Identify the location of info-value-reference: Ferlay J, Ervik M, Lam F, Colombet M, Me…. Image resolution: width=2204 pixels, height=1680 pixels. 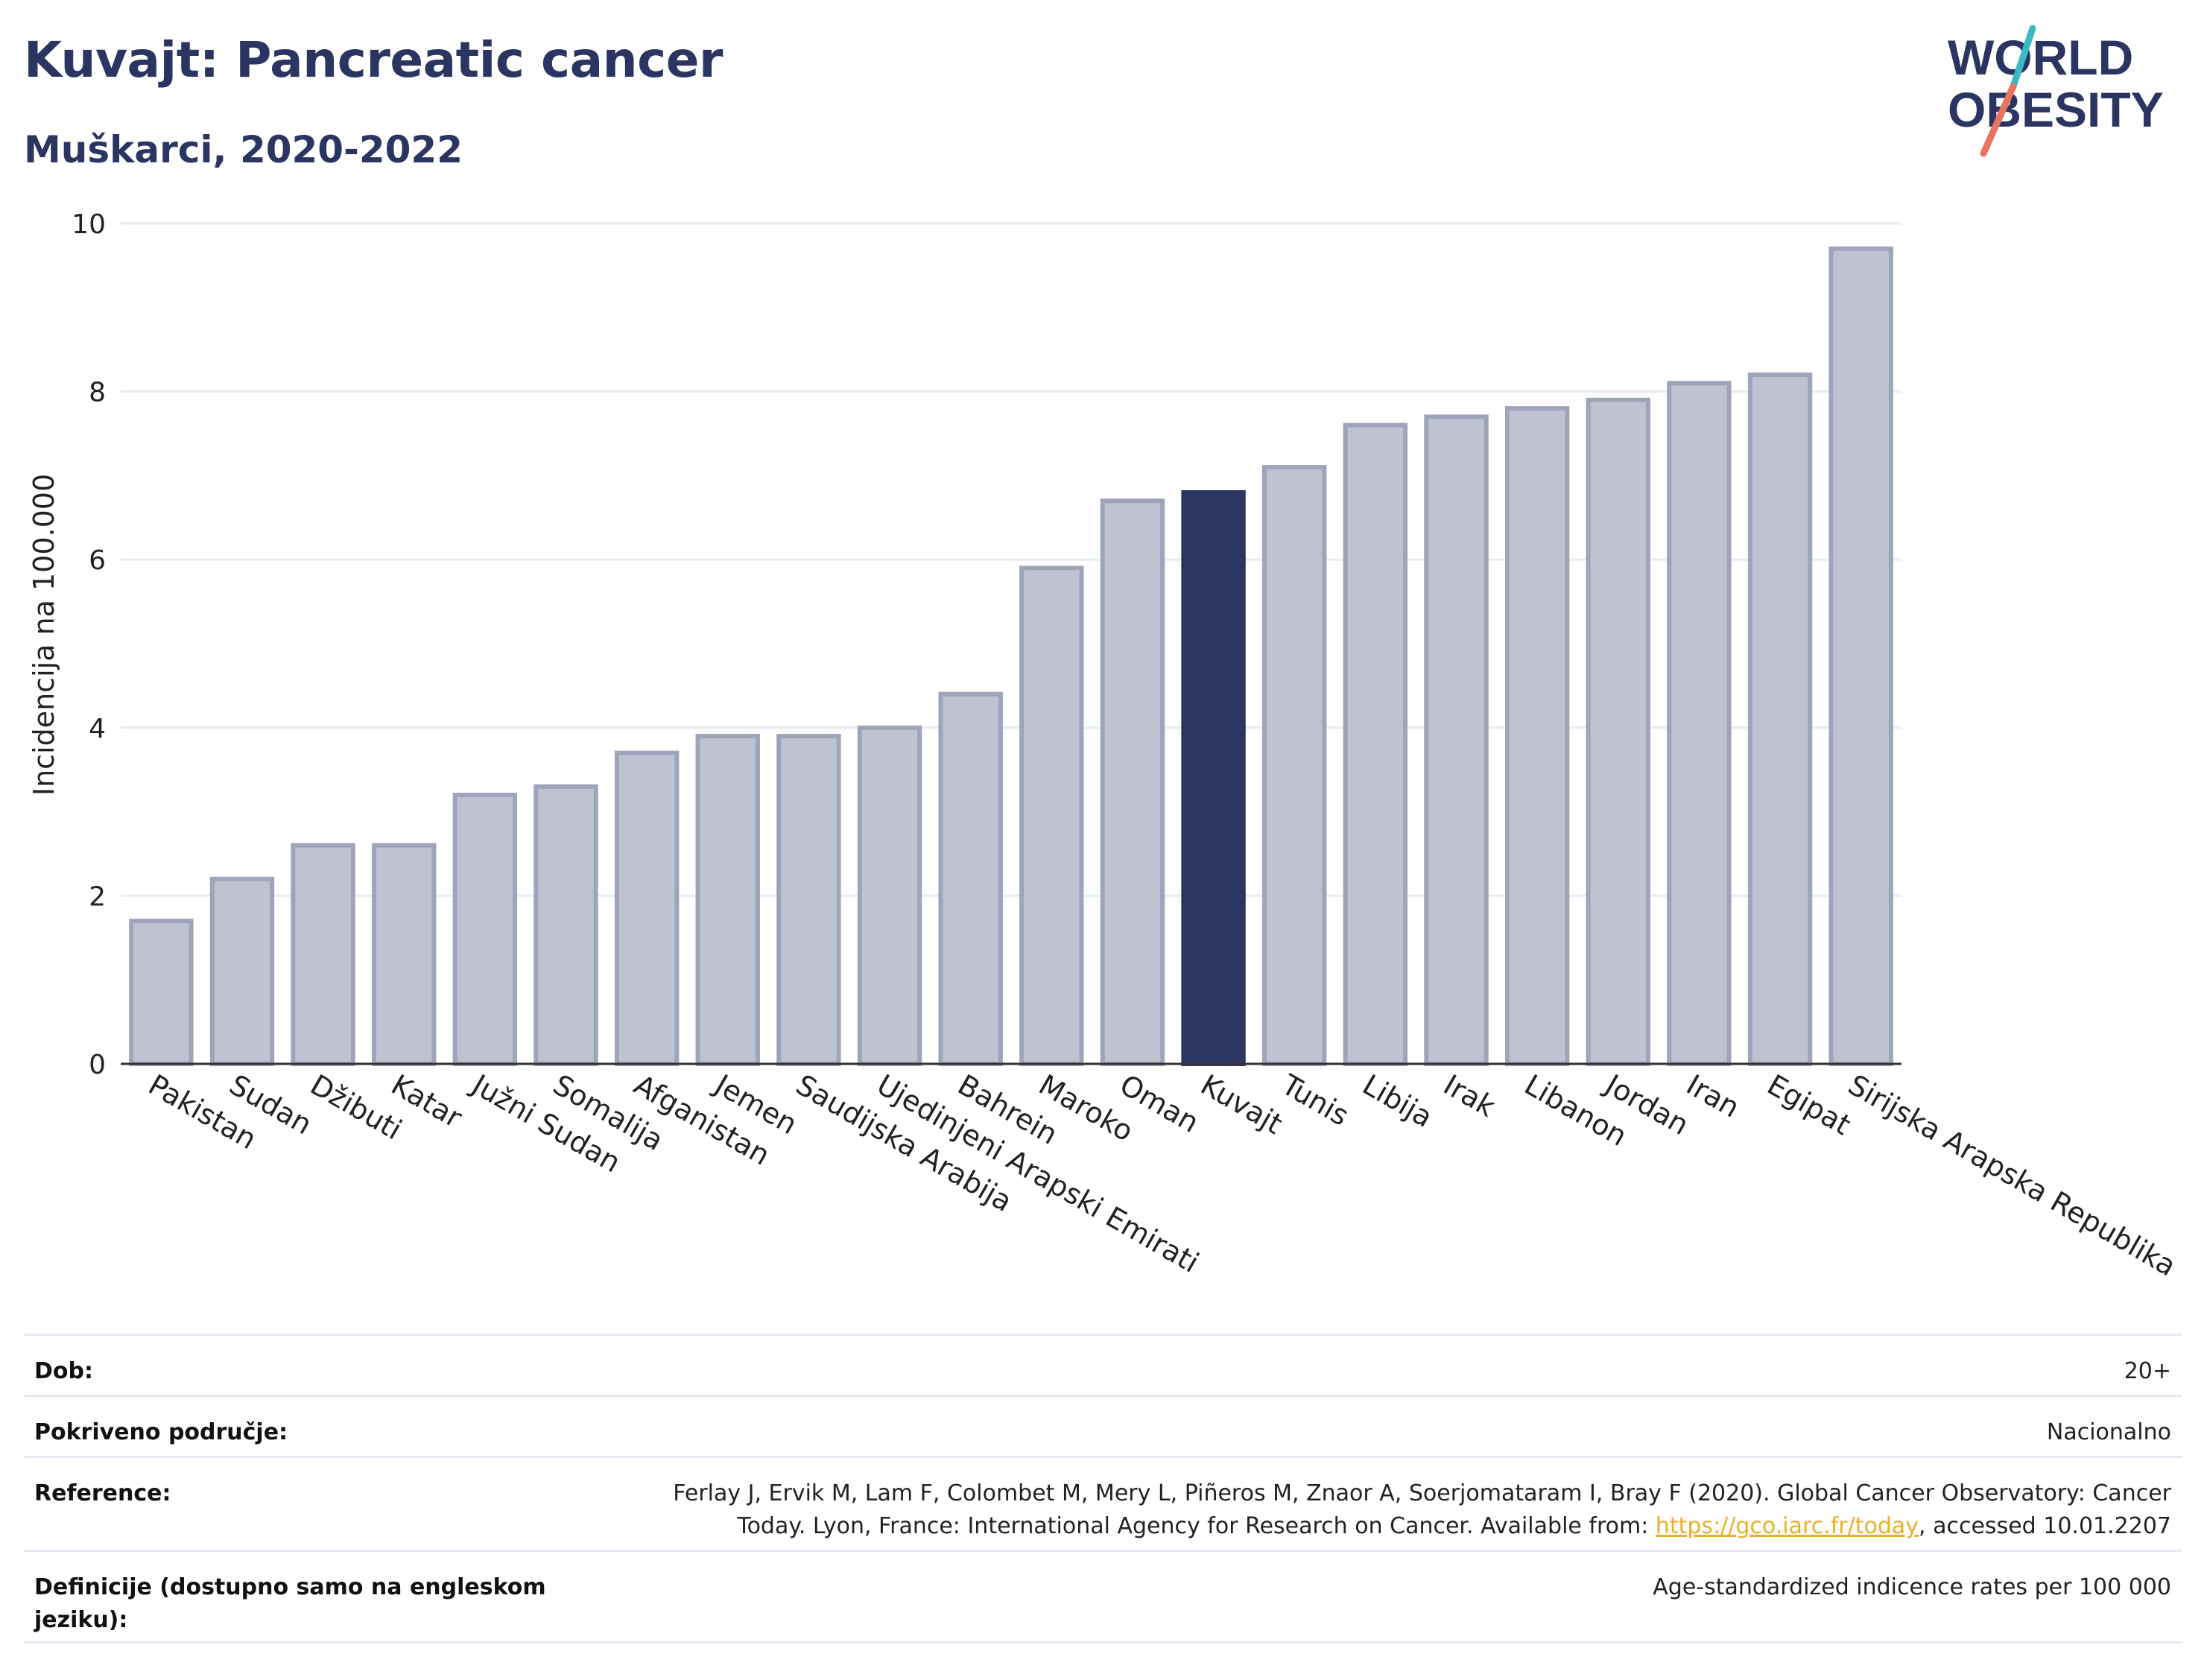
(1396, 1510).